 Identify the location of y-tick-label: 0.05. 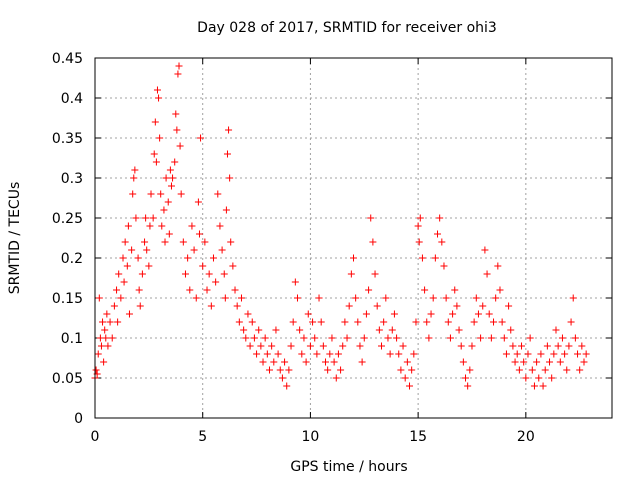
(67, 379).